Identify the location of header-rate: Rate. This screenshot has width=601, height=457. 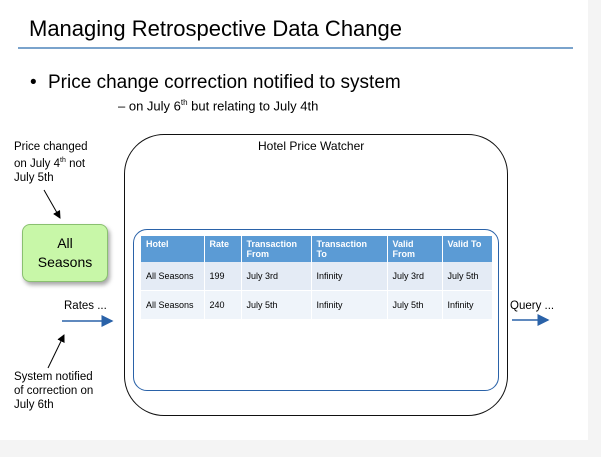
(223, 249).